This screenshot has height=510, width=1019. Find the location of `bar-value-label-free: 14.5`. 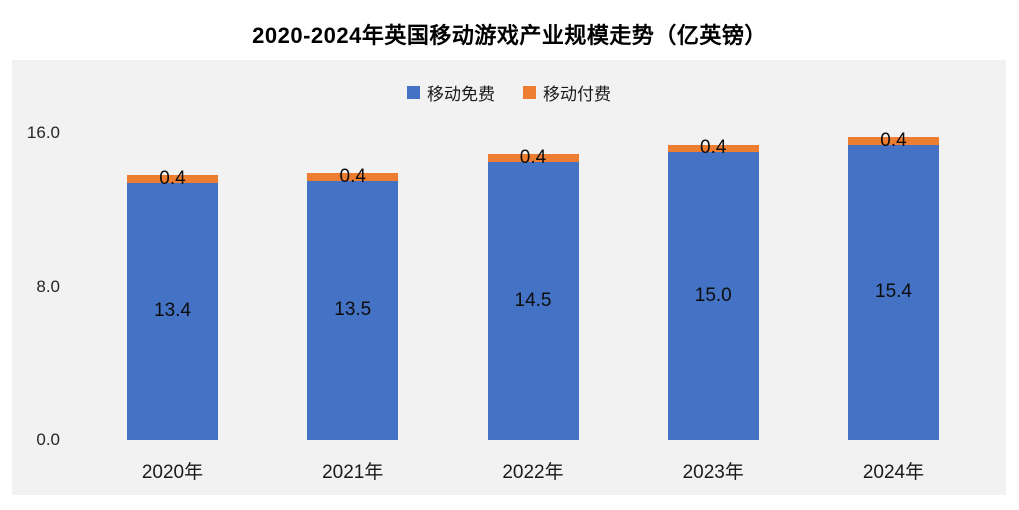

bar-value-label-free: 14.5 is located at coordinates (533, 300).